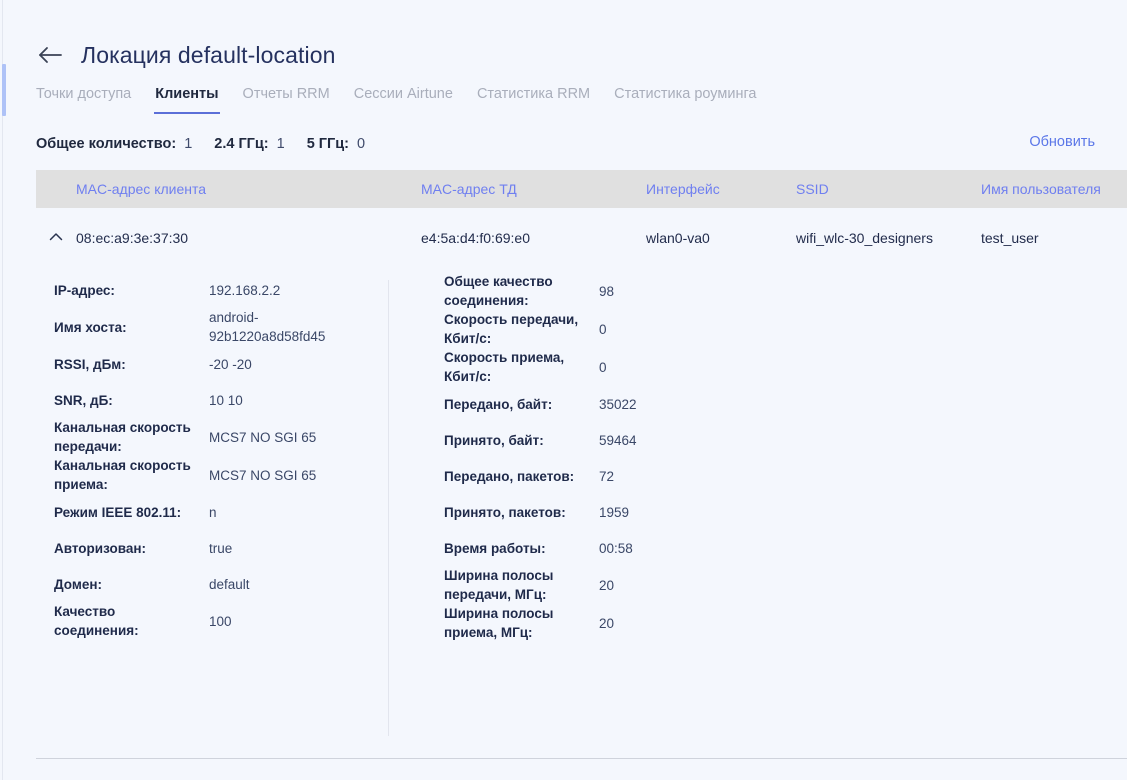  I want to click on count-total-value: 1, so click(188, 144).